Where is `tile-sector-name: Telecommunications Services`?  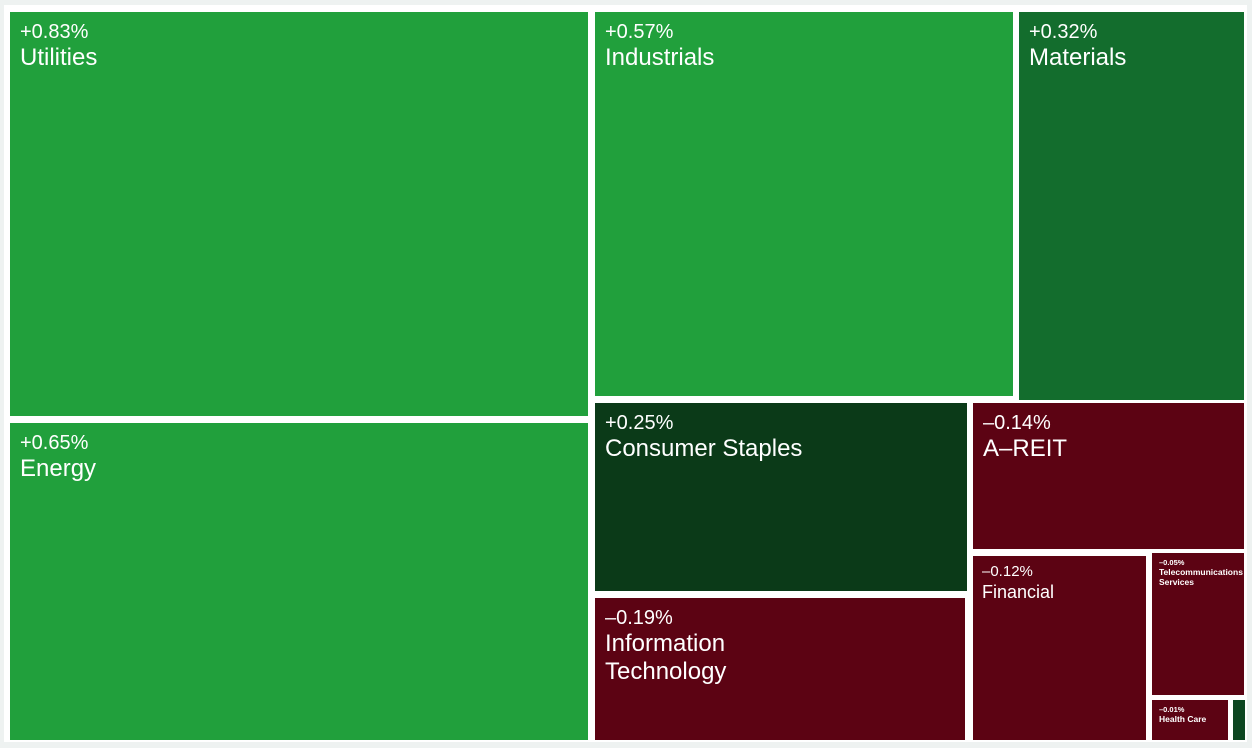
tile-sector-name: Telecommunications Services is located at coordinates (1201, 577).